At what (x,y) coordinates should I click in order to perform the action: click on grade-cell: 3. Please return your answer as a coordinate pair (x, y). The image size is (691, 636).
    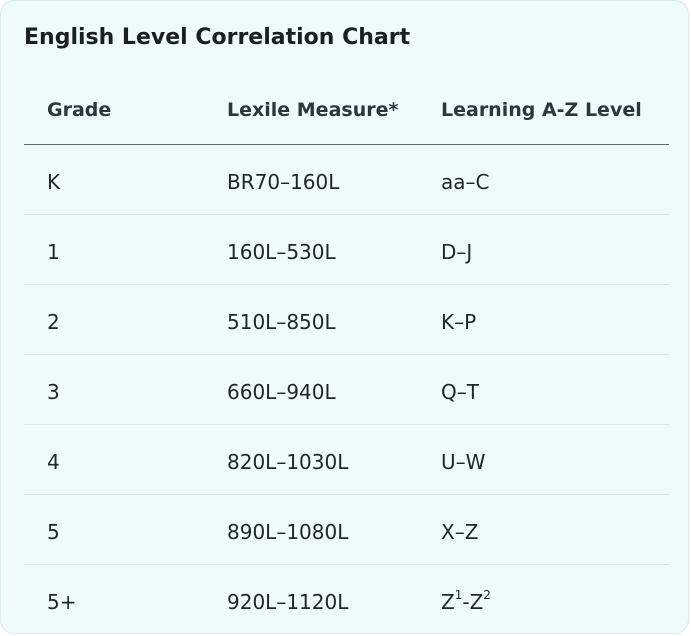
    Looking at the image, I should click on (53, 392).